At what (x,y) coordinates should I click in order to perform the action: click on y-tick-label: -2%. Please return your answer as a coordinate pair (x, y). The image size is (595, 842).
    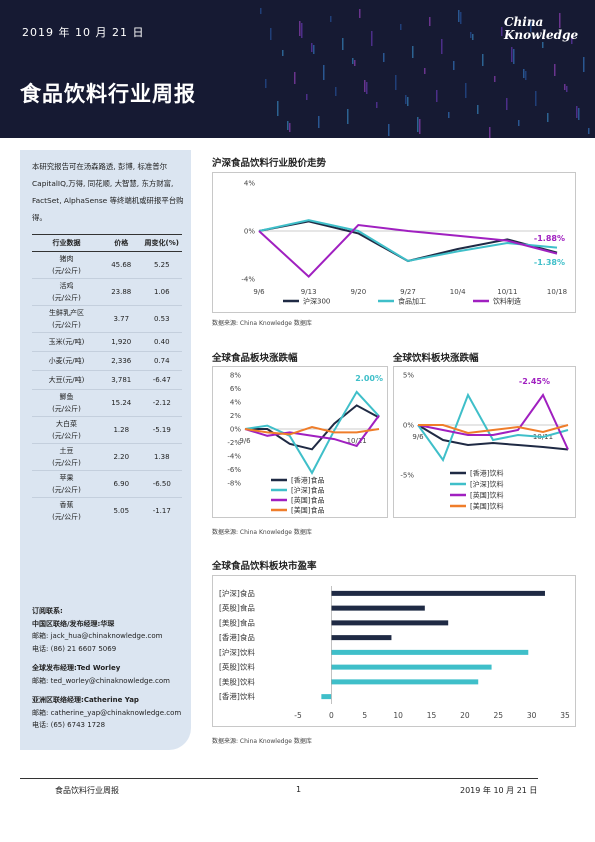
    Looking at the image, I should click on (234, 443).